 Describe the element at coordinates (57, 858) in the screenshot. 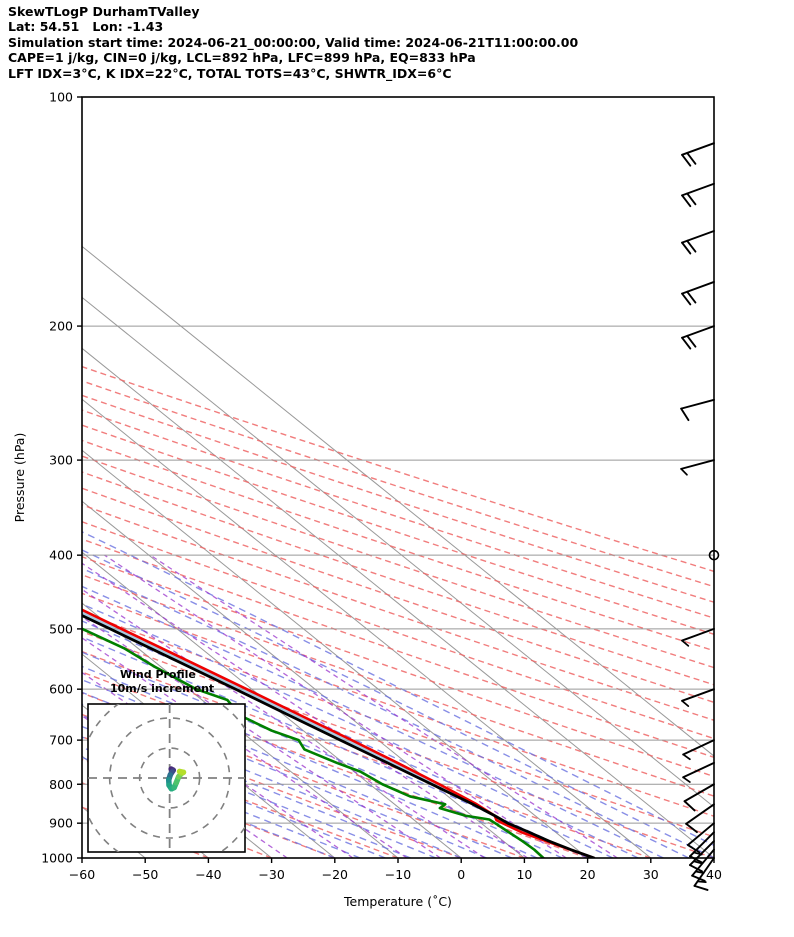

I see `y-tick-label: 1000` at that location.